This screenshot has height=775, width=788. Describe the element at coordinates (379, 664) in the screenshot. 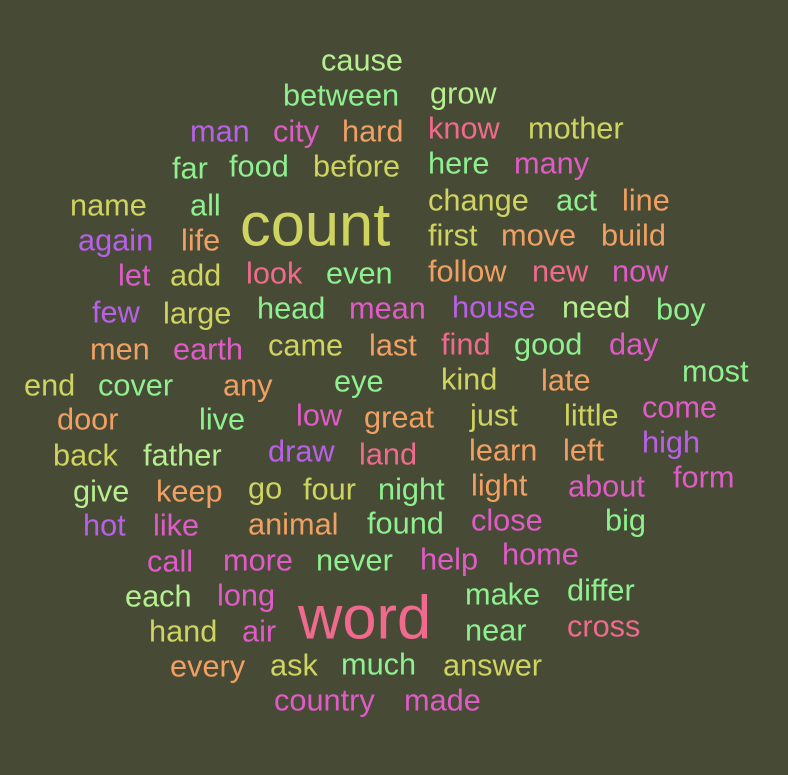

I see `word-much: much` at that location.